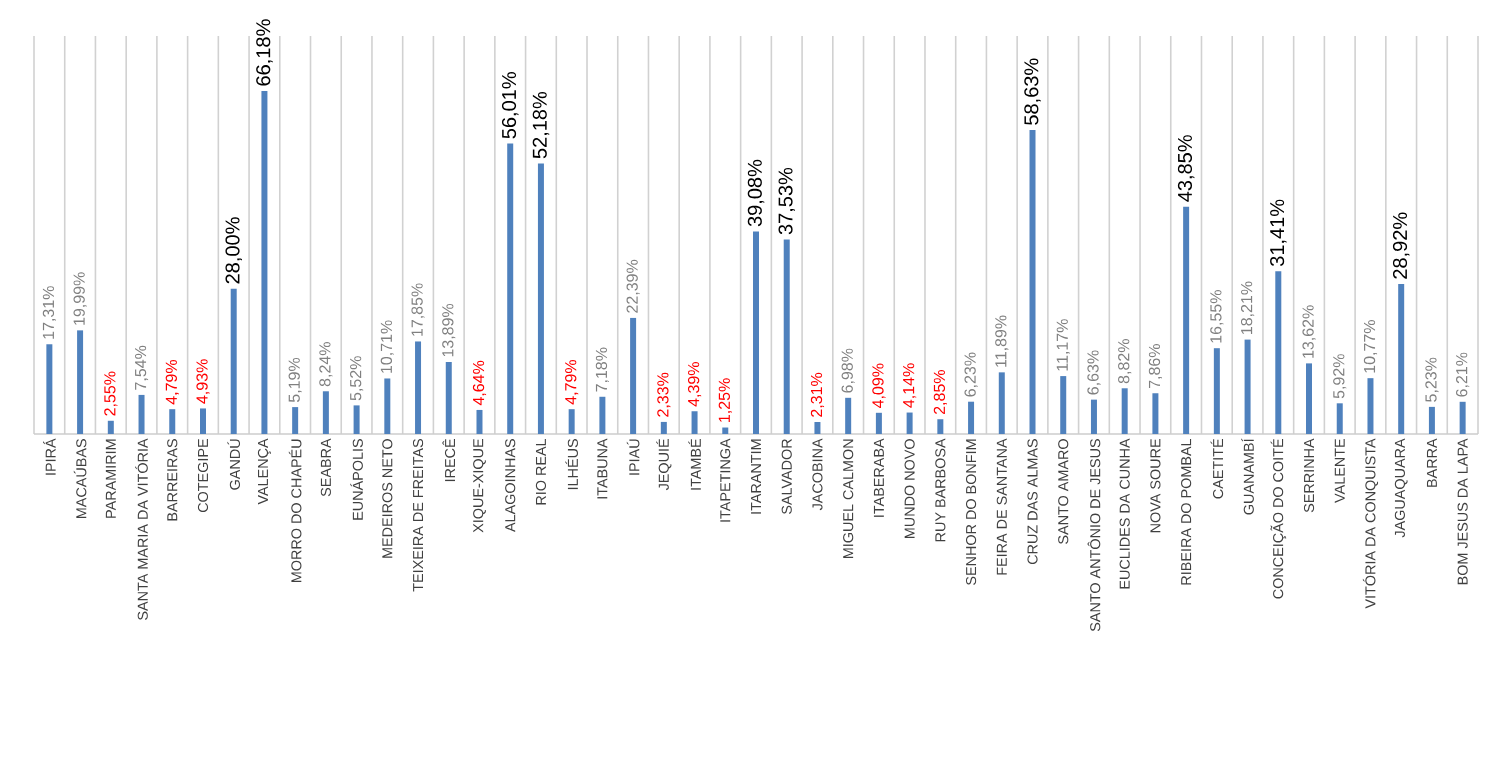 The image size is (1512, 762). I want to click on x-tick-label: ITAMBÉ, so click(694, 464).